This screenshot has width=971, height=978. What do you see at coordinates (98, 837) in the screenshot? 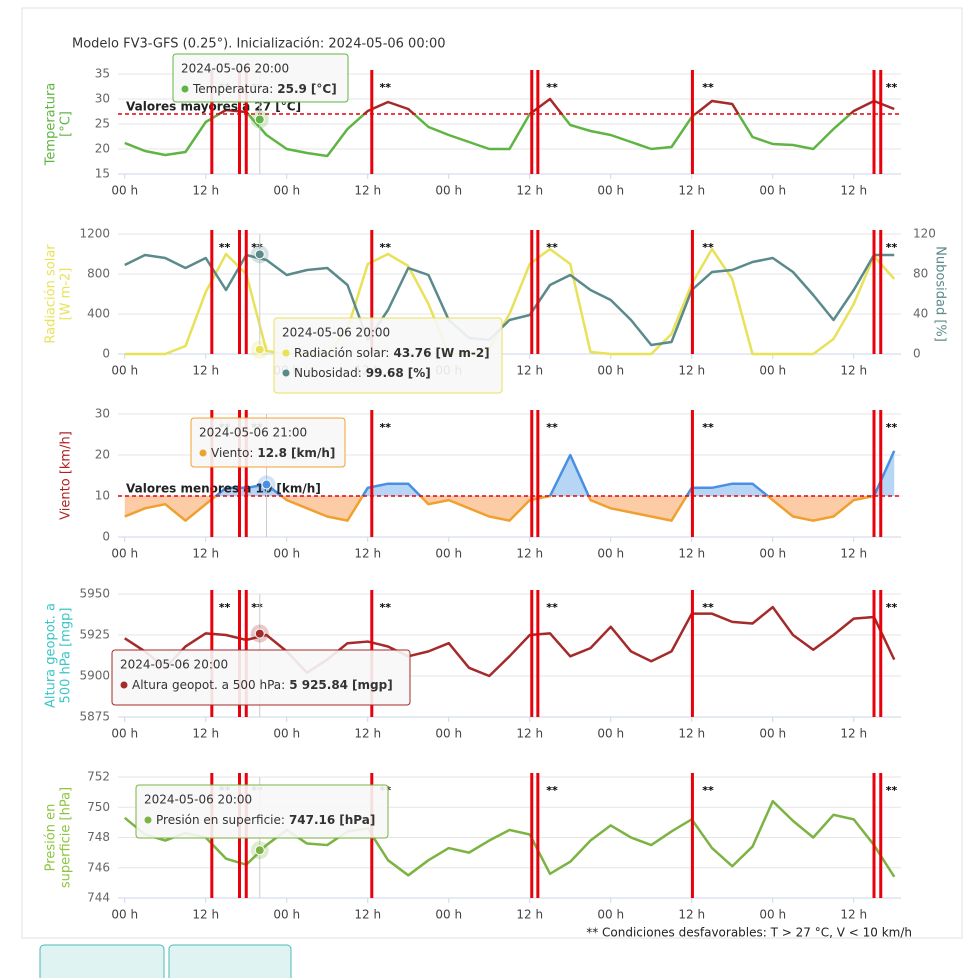
I see `y-tick-label: 748` at bounding box center [98, 837].